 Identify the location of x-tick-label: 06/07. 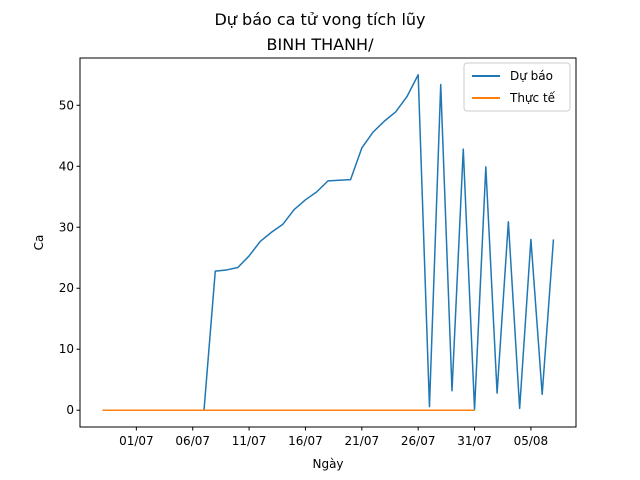
(192, 441).